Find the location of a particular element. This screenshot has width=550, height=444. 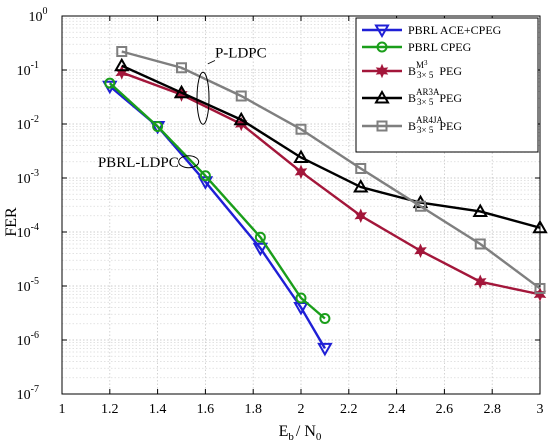

x-tick-label: 3 is located at coordinates (540, 409).